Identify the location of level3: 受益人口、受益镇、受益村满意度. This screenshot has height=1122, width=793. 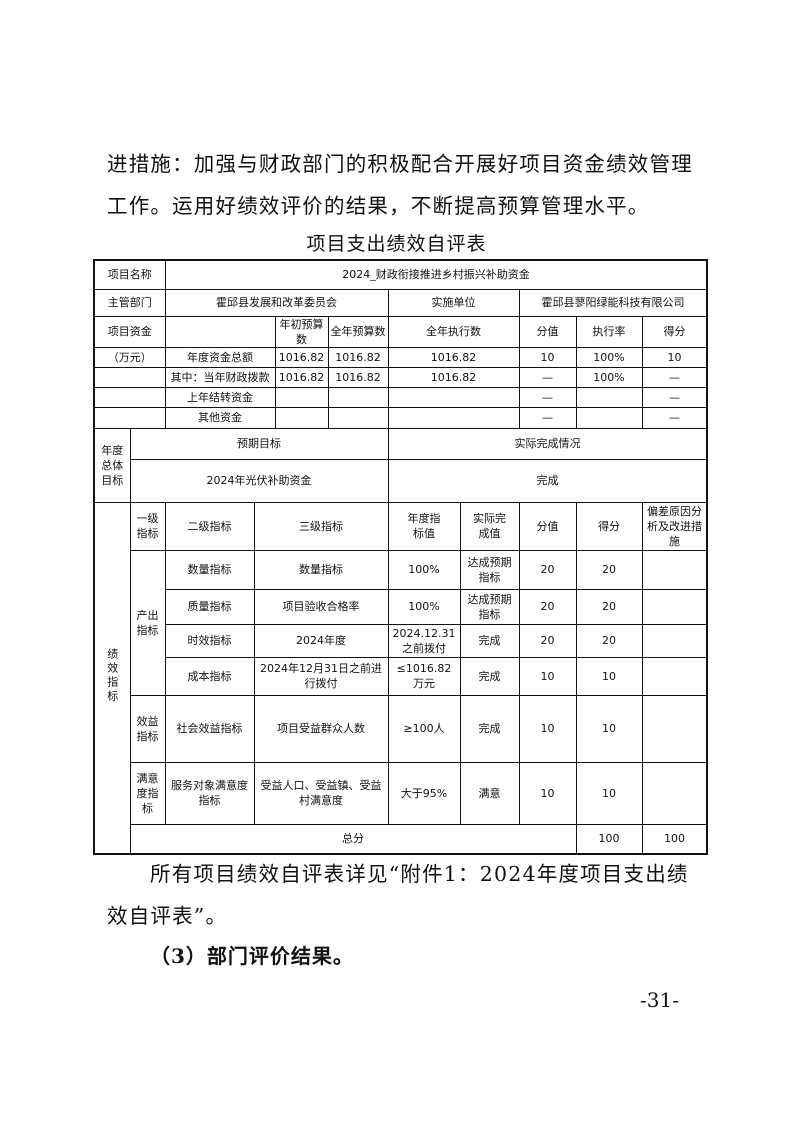
(321, 793).